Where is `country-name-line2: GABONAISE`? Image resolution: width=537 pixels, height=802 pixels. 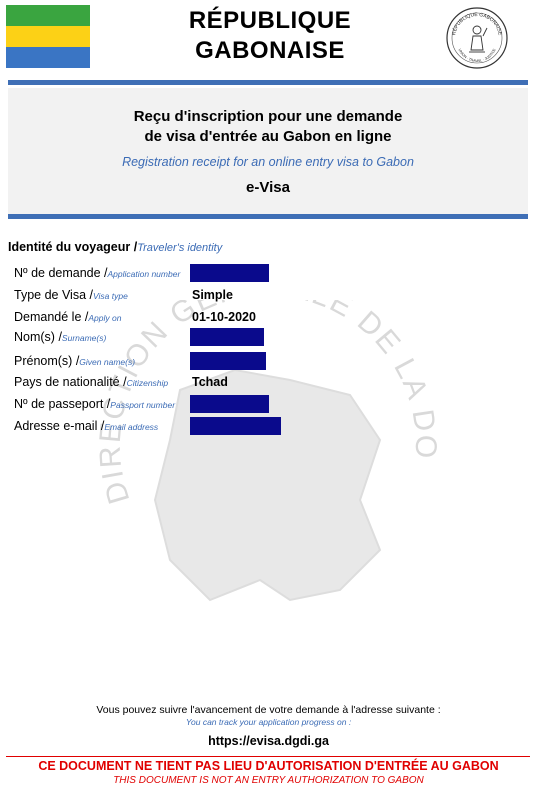
country-name-line2: GABONAISE is located at coordinates (270, 50).